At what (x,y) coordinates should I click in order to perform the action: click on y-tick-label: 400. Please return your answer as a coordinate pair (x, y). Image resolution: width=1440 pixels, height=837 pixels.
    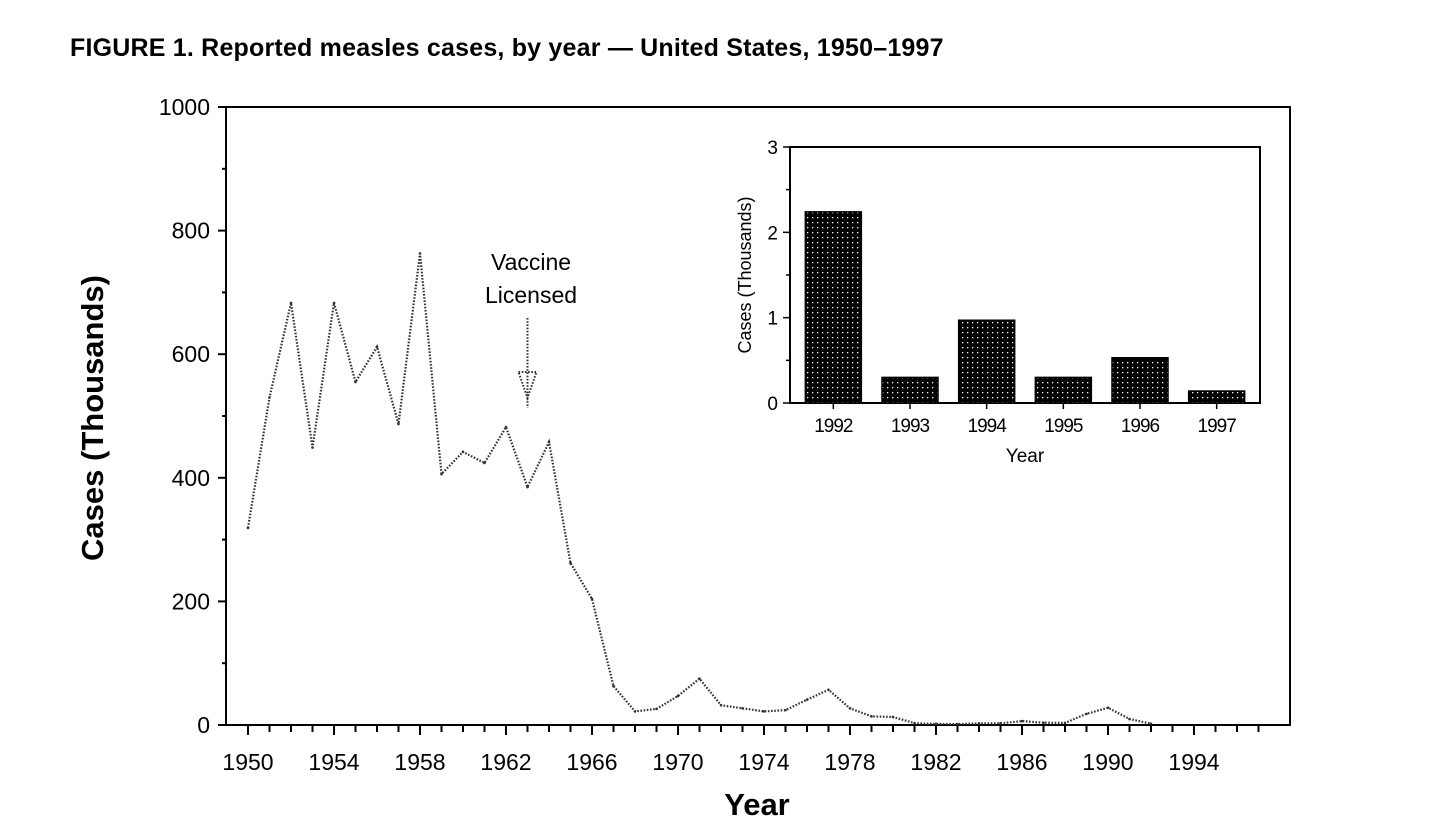
    Looking at the image, I should click on (191, 478).